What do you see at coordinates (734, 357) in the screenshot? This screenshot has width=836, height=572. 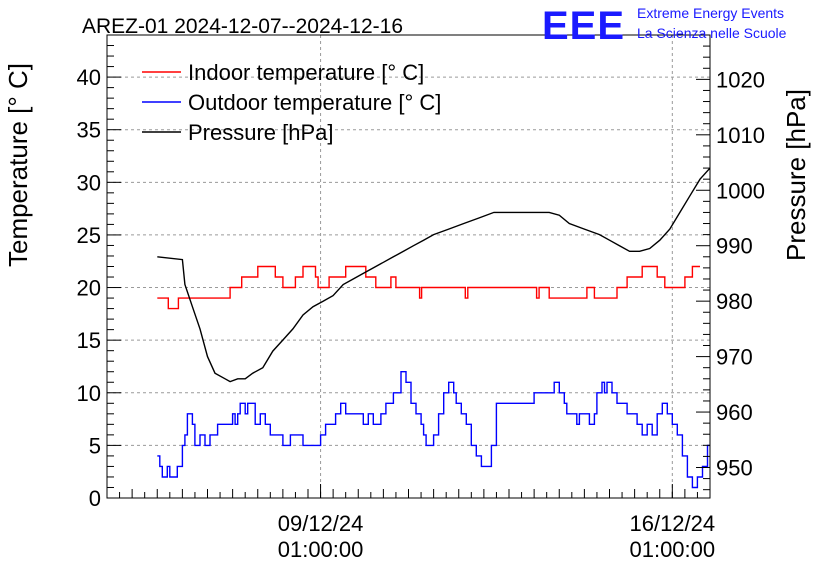 I see `y2-tick-label: 970` at bounding box center [734, 357].